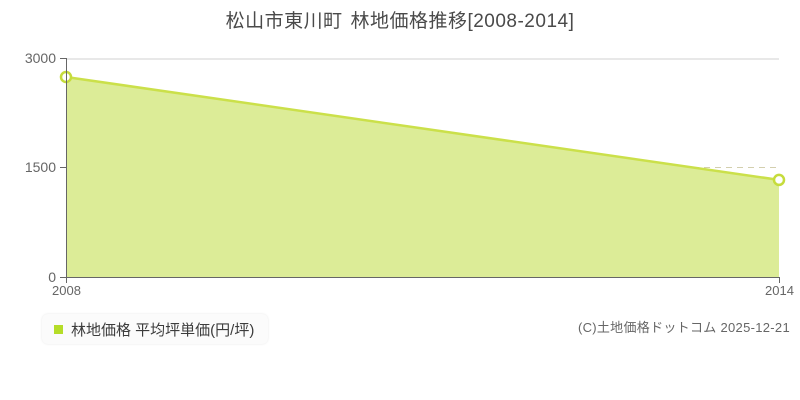 This screenshot has width=800, height=400. Describe the element at coordinates (462, 21) in the screenshot. I see `chart-title-sub: 林地価格推移[2008-2014]` at that location.